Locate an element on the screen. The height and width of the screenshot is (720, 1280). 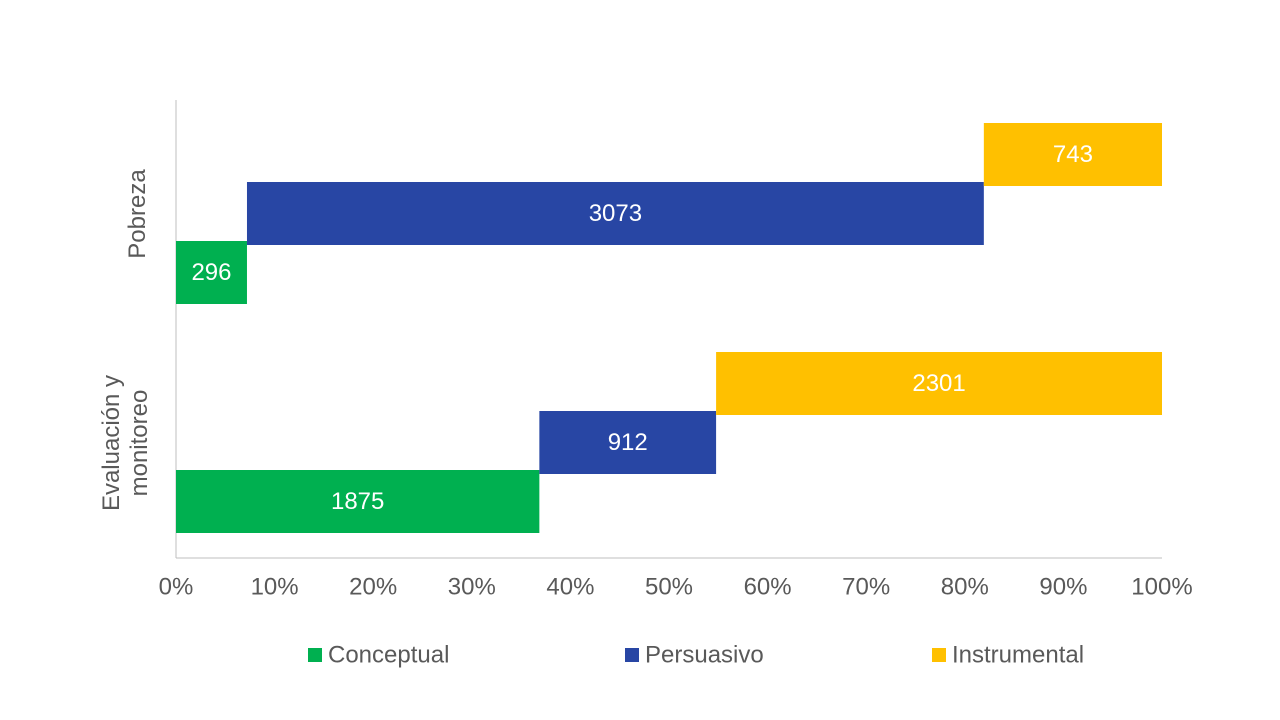
x-tick-label: 0% is located at coordinates (176, 586).